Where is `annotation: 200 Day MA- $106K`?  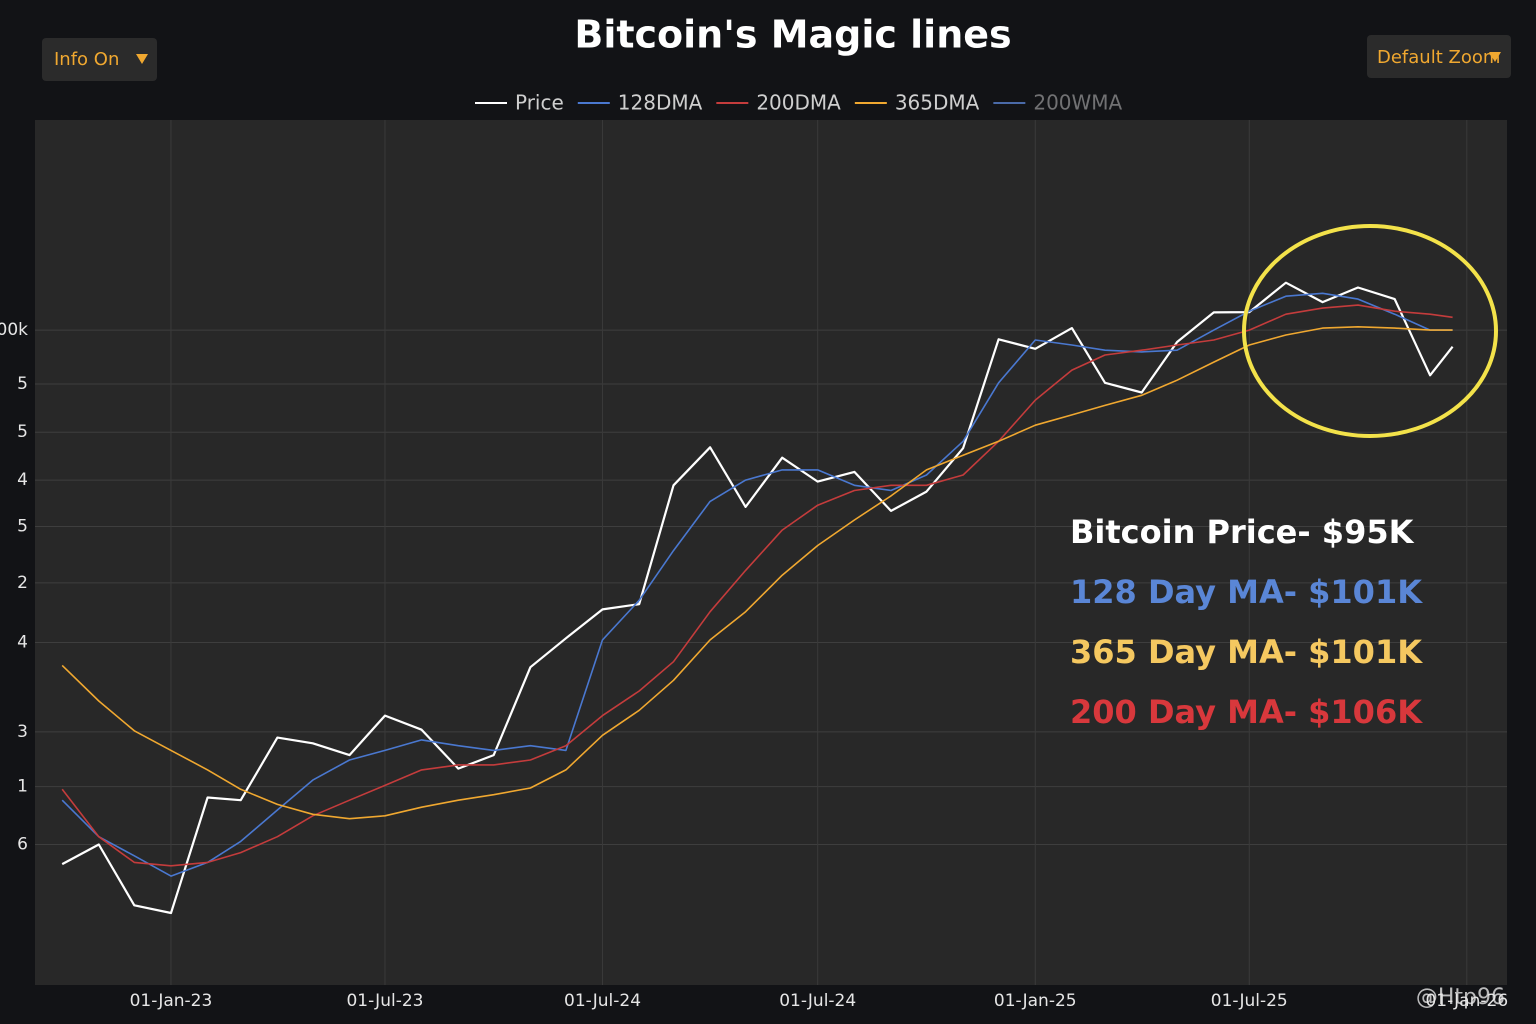
annotation: 200 Day MA- $106K is located at coordinates (1246, 712).